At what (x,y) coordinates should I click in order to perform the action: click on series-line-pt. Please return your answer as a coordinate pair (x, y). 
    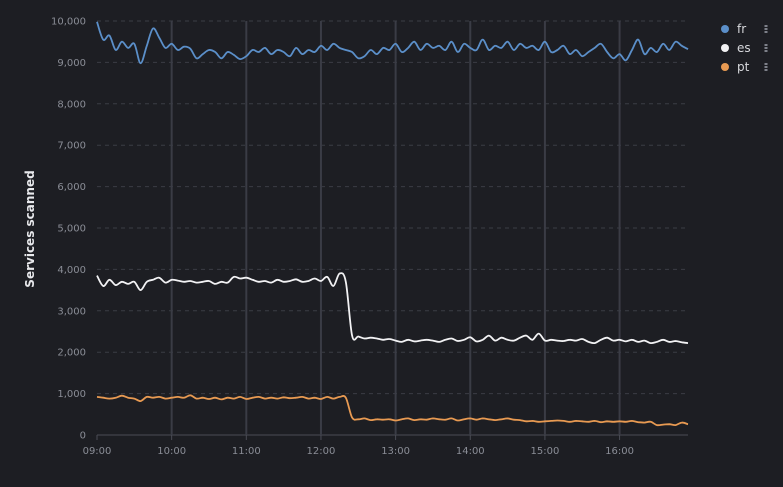
    Looking at the image, I should click on (392, 410).